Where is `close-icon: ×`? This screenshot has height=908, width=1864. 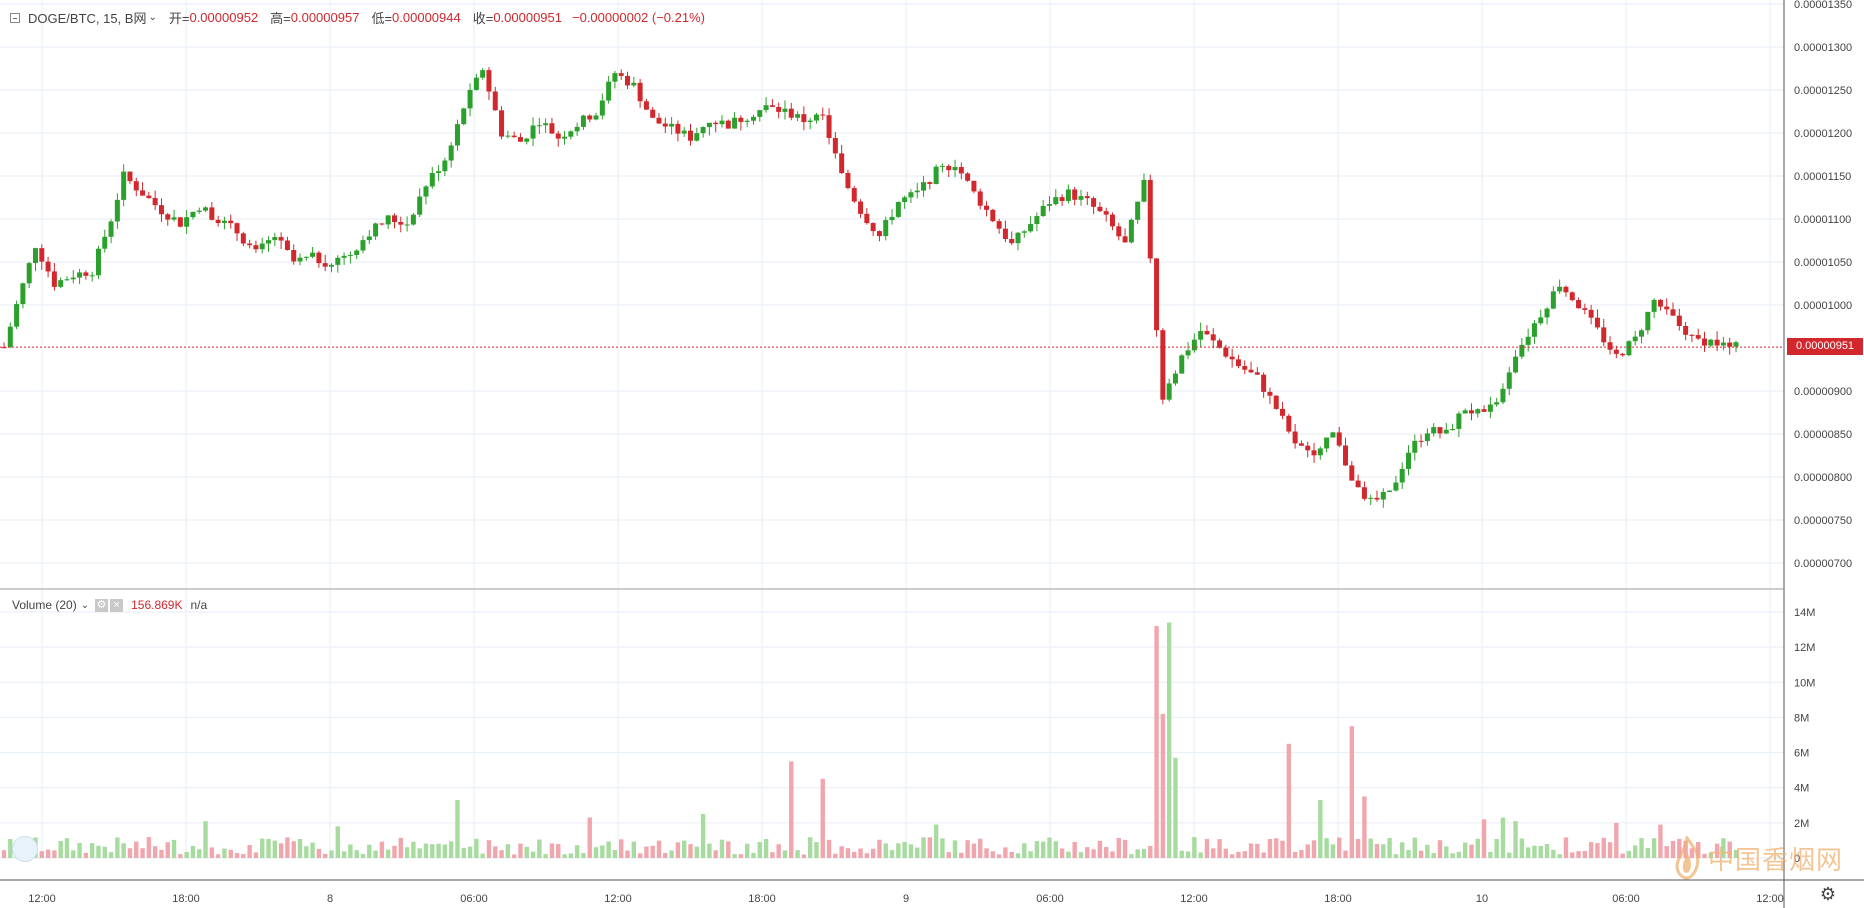 close-icon: × is located at coordinates (117, 605).